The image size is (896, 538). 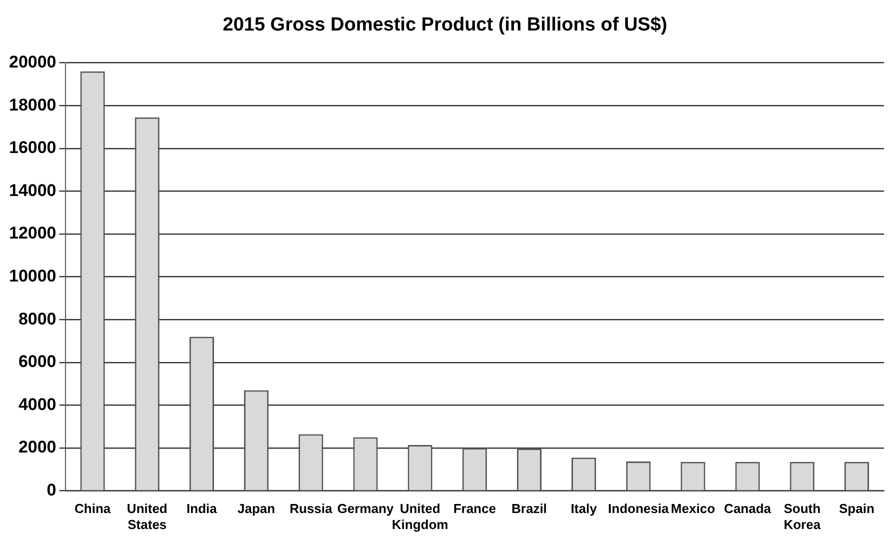 I want to click on chart-title: 2015 Gross Domestic Product (in Billions of US$), so click(x=445, y=25).